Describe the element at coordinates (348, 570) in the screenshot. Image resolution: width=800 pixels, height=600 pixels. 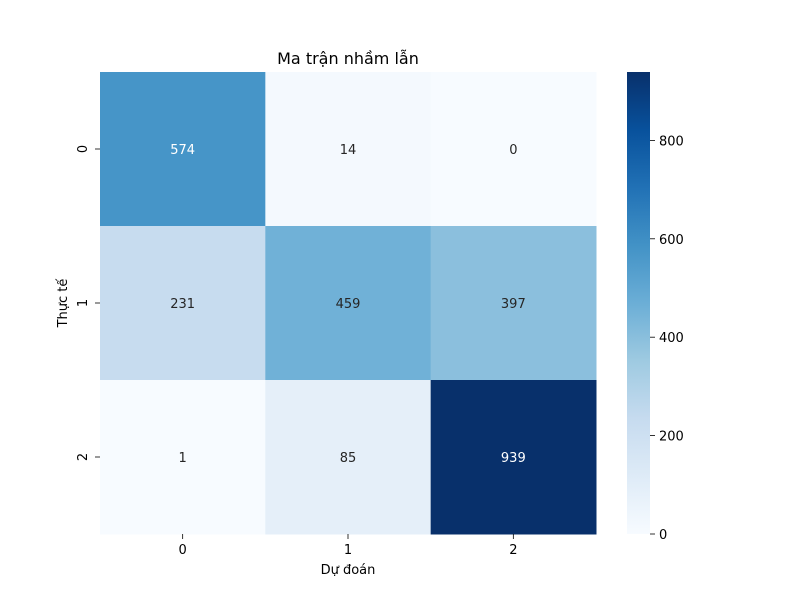
I see `x-axis-label: Dự đoán` at that location.